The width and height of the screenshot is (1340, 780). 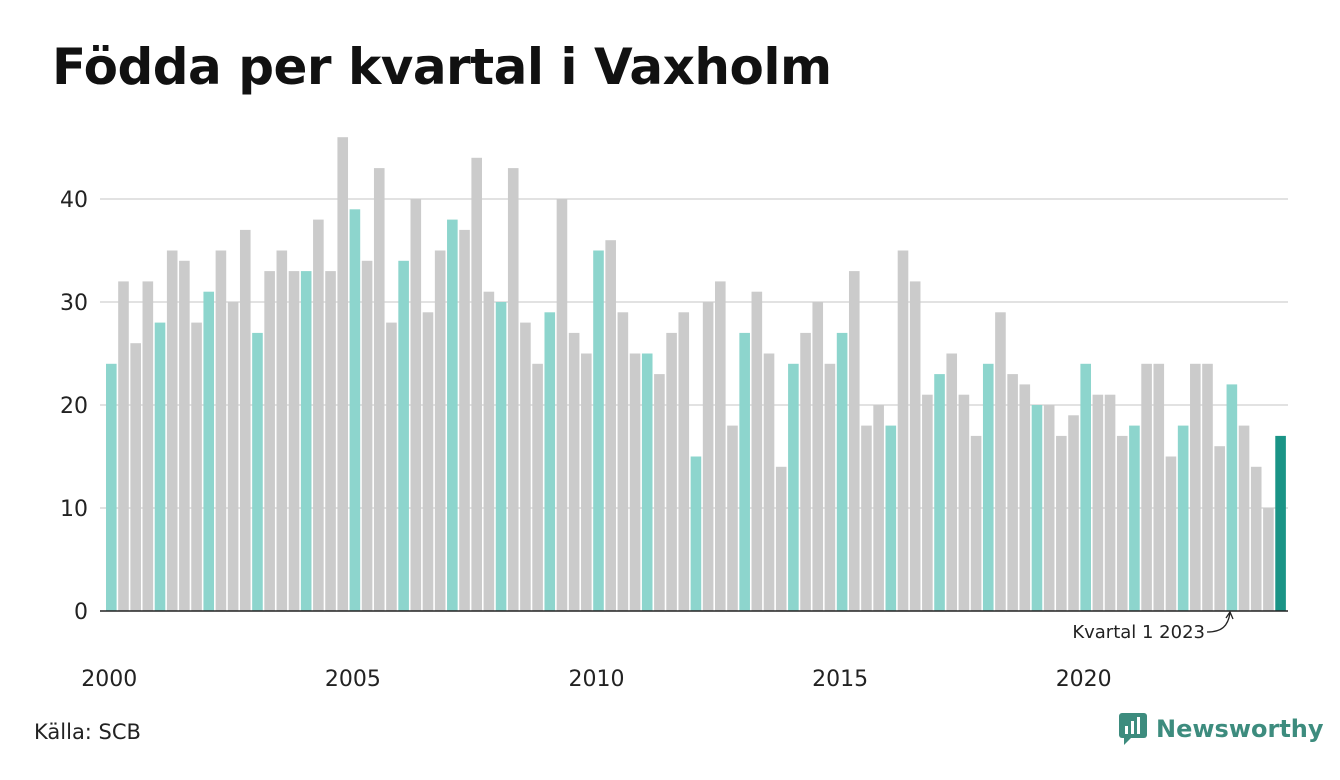 I want to click on annotation-label: Kvartal 1 2023, so click(x=1138, y=632).